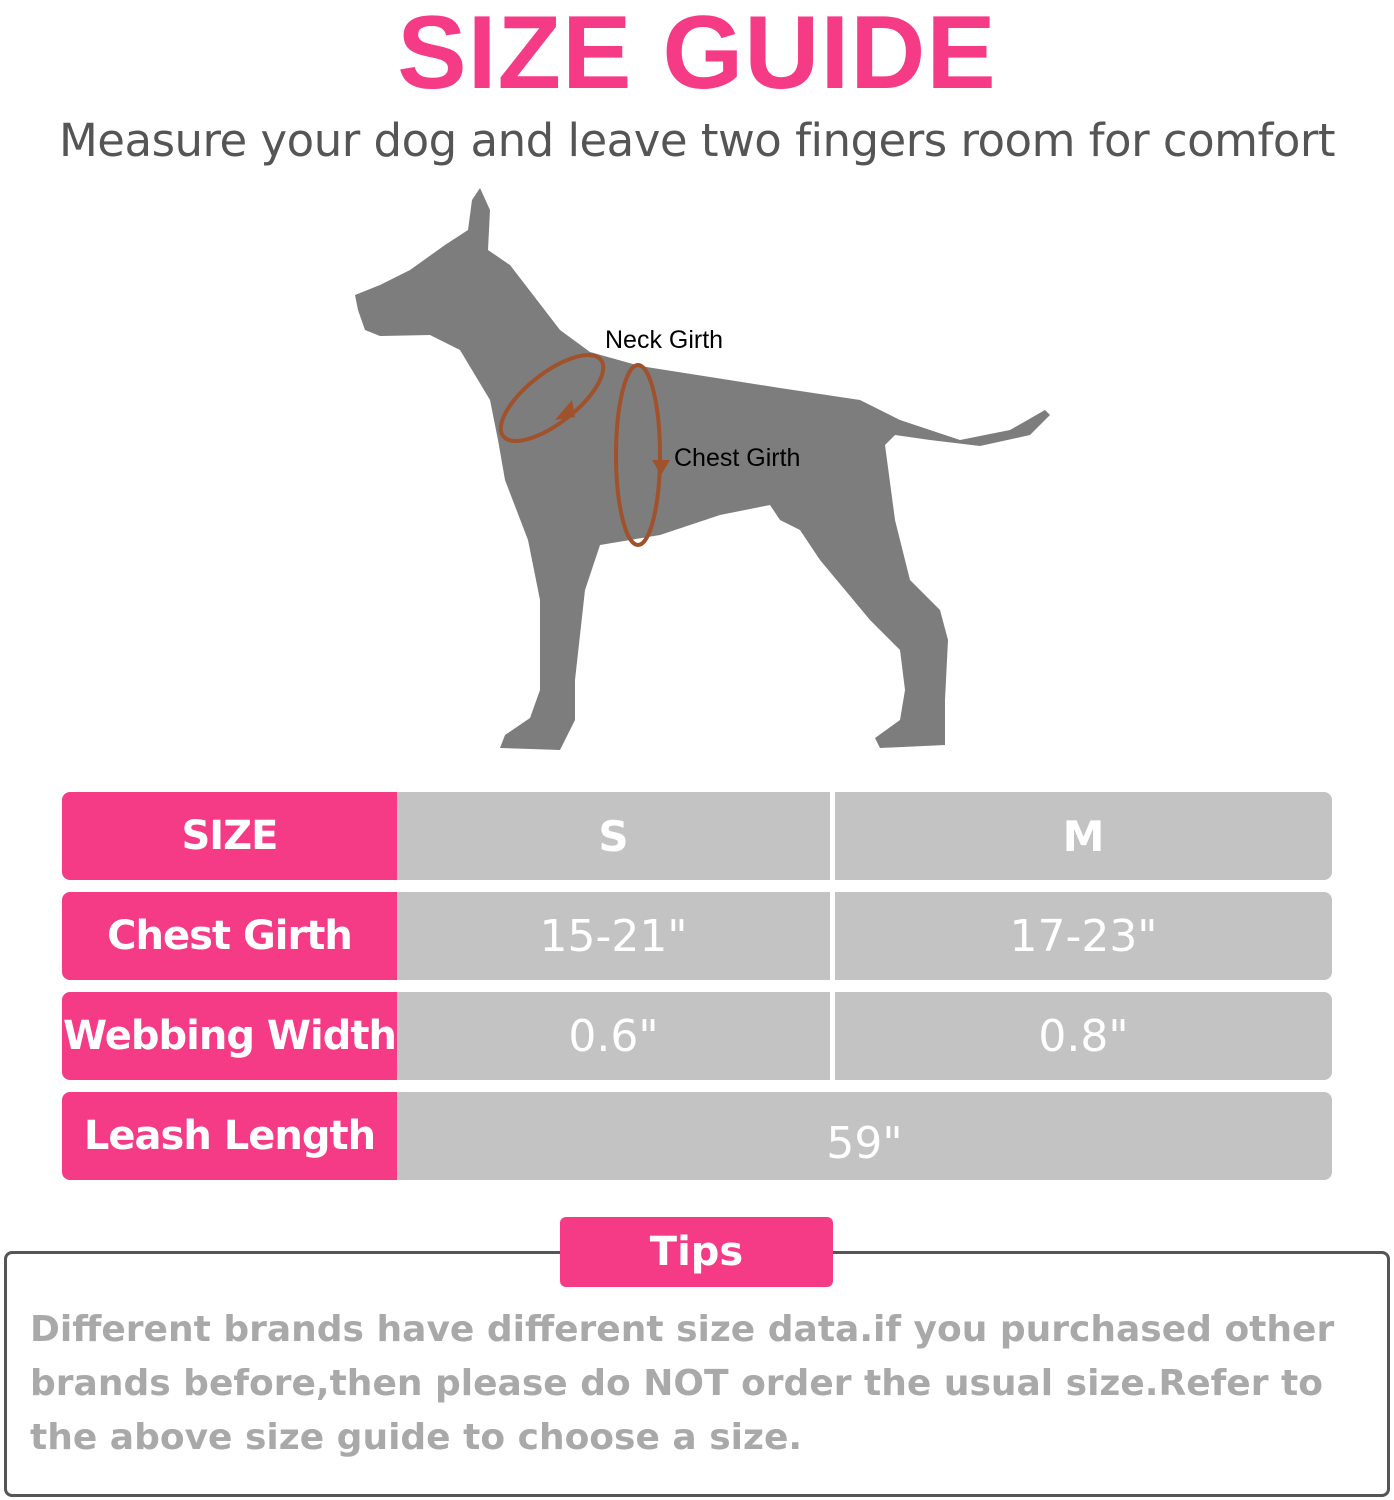 Image resolution: width=1394 pixels, height=1500 pixels. Describe the element at coordinates (565, 410) in the screenshot. I see `neck-arrow-icon` at that location.